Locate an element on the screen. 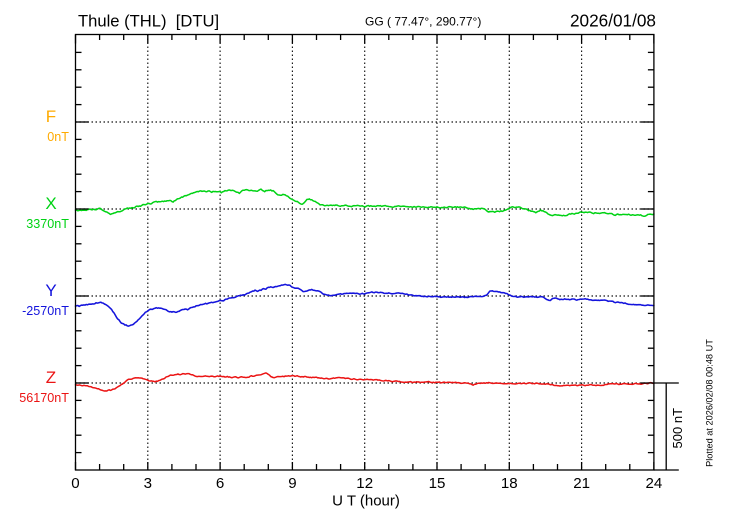 This screenshot has width=730, height=525. svg-text: 3 is located at coordinates (148, 483).